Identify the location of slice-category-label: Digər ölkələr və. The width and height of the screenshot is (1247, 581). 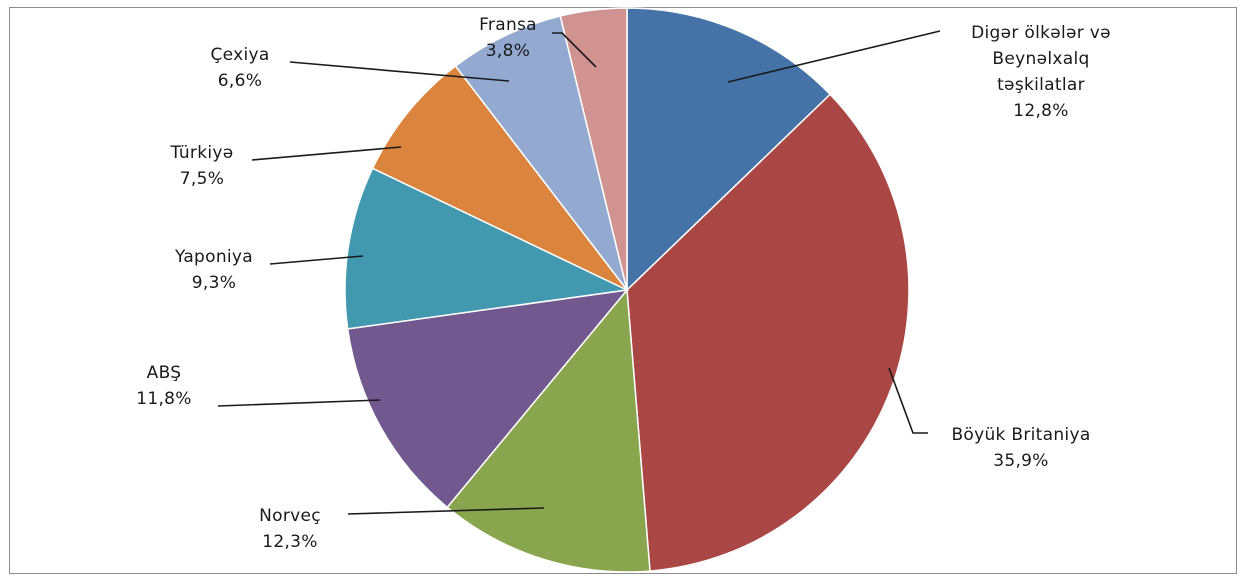
(1041, 33).